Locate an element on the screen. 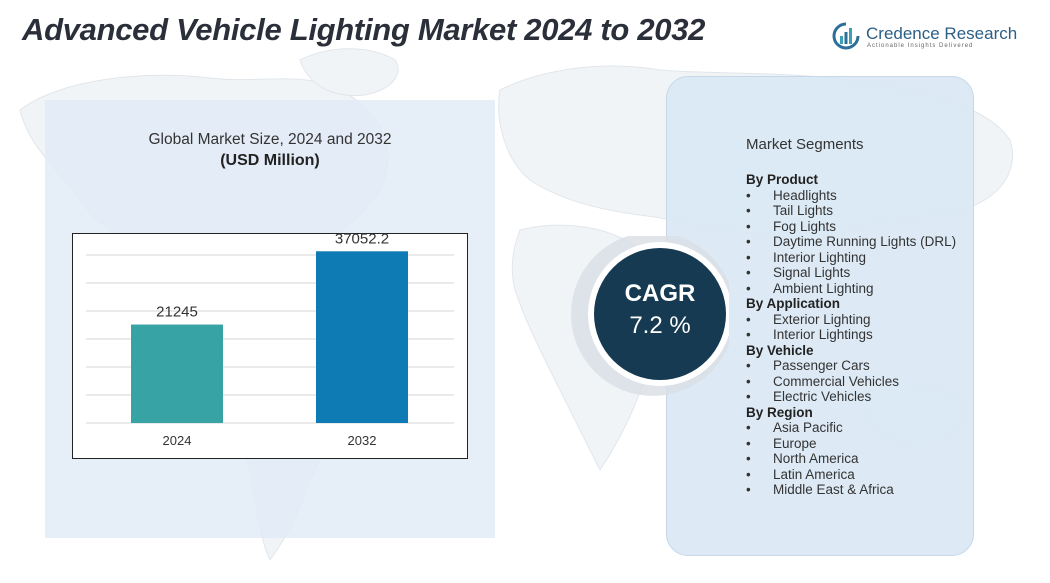 This screenshot has width=1050, height=583. segment-item: • North America is located at coordinates (851, 459).